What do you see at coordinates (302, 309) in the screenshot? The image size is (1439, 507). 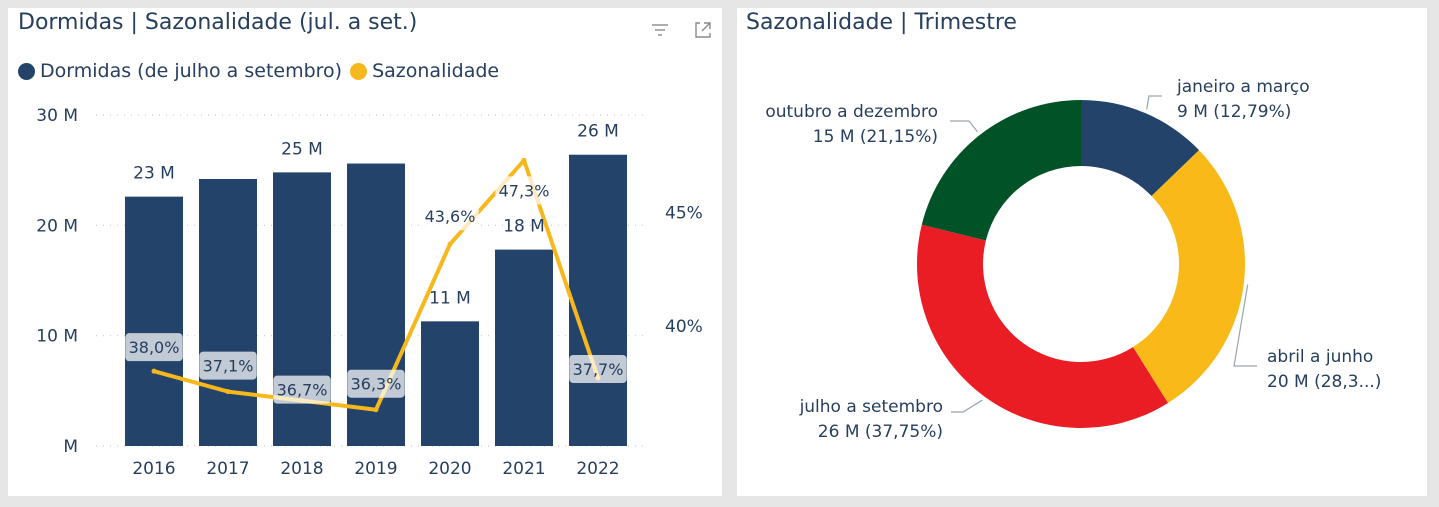 I see `bar-2018` at bounding box center [302, 309].